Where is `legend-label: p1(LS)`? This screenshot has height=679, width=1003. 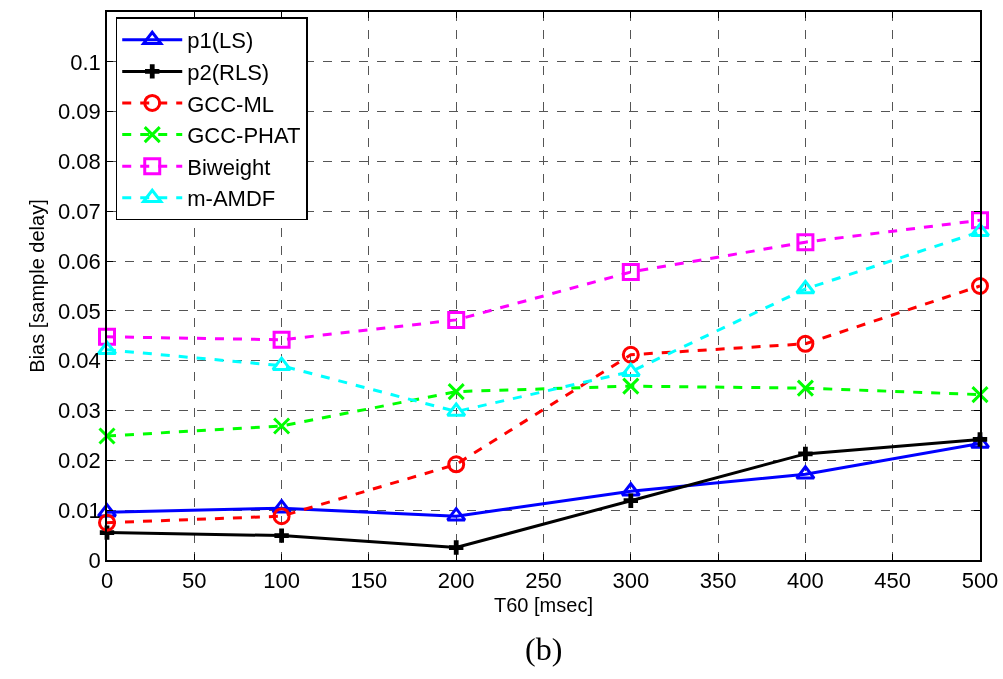 legend-label: p1(LS) is located at coordinates (220, 41).